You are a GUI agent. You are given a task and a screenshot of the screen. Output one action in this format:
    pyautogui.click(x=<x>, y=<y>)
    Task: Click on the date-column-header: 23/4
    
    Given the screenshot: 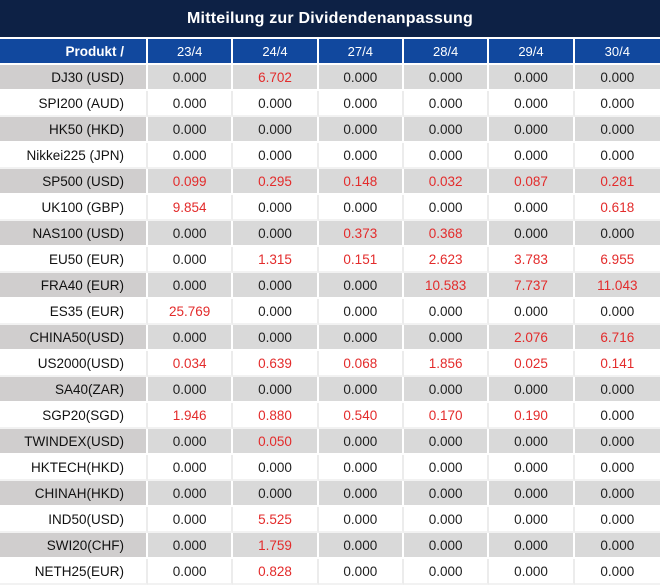 What is the action you would take?
    pyautogui.click(x=191, y=52)
    